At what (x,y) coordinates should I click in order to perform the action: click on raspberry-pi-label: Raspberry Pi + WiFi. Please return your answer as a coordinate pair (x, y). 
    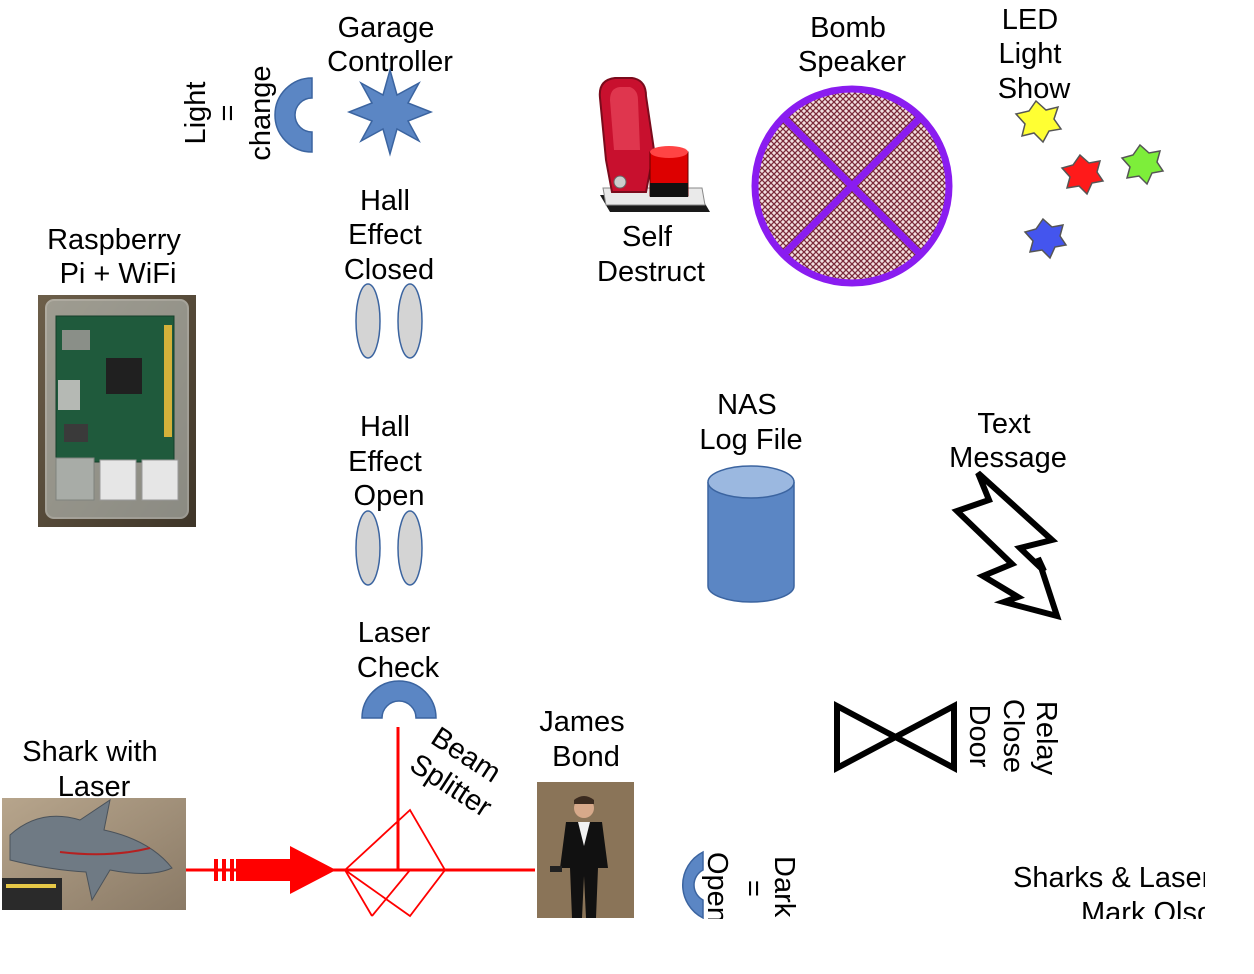
    Looking at the image, I should click on (118, 257).